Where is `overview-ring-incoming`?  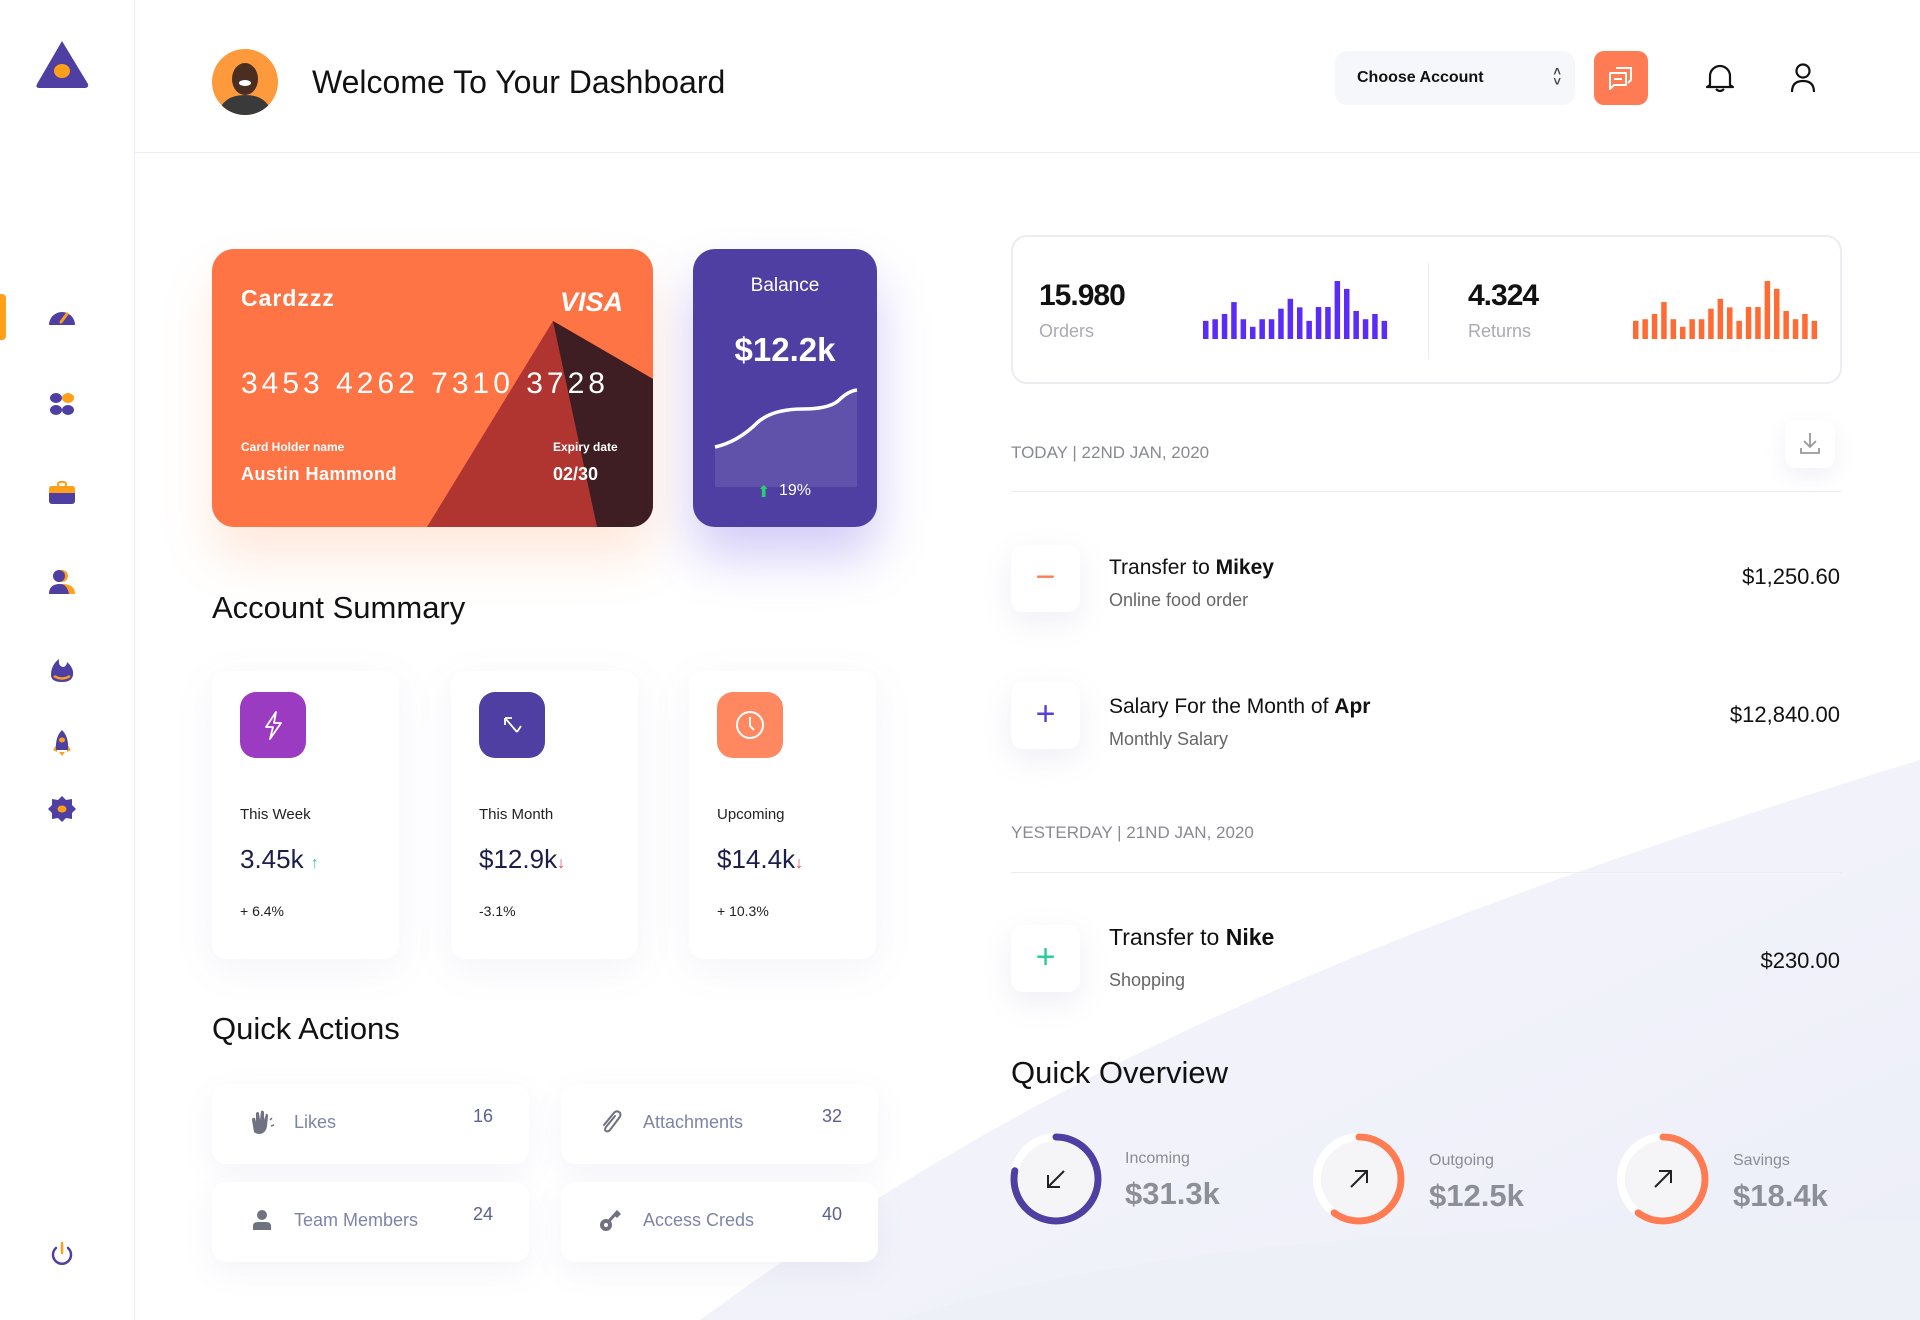 overview-ring-incoming is located at coordinates (1056, 1179).